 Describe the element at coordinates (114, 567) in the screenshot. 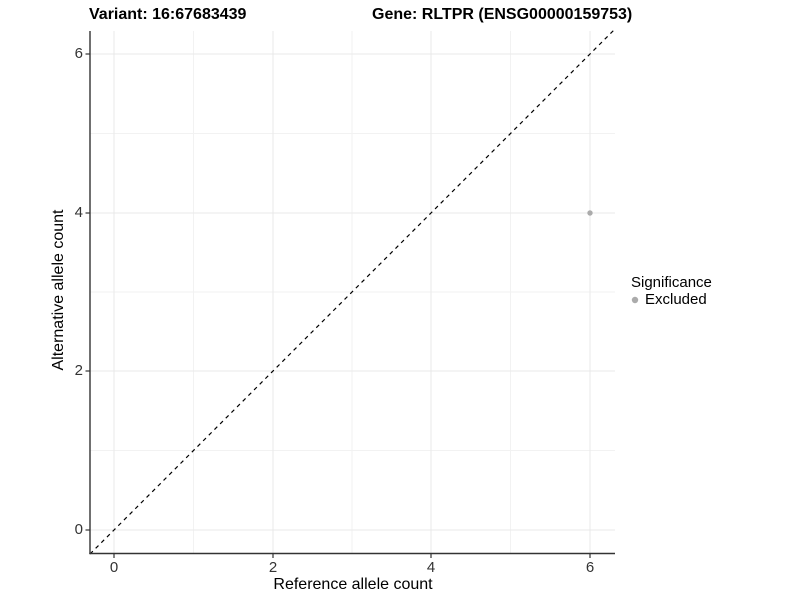

I see `x-tick-label-0: 0` at that location.